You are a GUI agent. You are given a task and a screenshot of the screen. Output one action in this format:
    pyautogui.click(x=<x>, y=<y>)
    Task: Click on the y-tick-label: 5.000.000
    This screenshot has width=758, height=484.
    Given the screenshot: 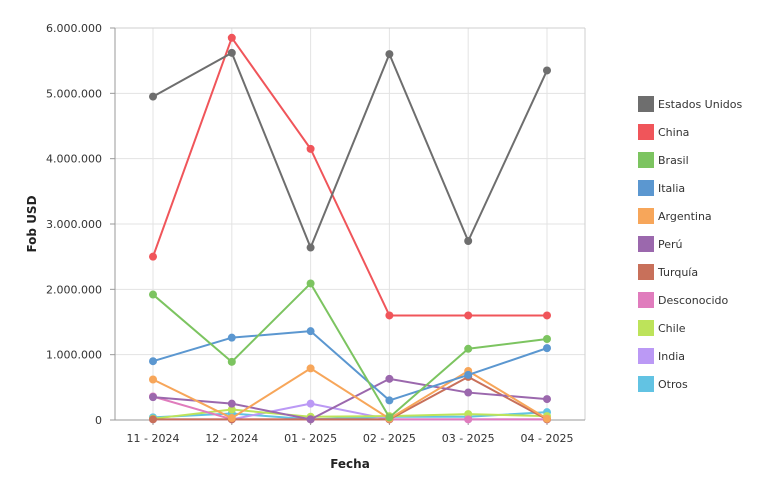 What is the action you would take?
    pyautogui.click(x=74, y=93)
    